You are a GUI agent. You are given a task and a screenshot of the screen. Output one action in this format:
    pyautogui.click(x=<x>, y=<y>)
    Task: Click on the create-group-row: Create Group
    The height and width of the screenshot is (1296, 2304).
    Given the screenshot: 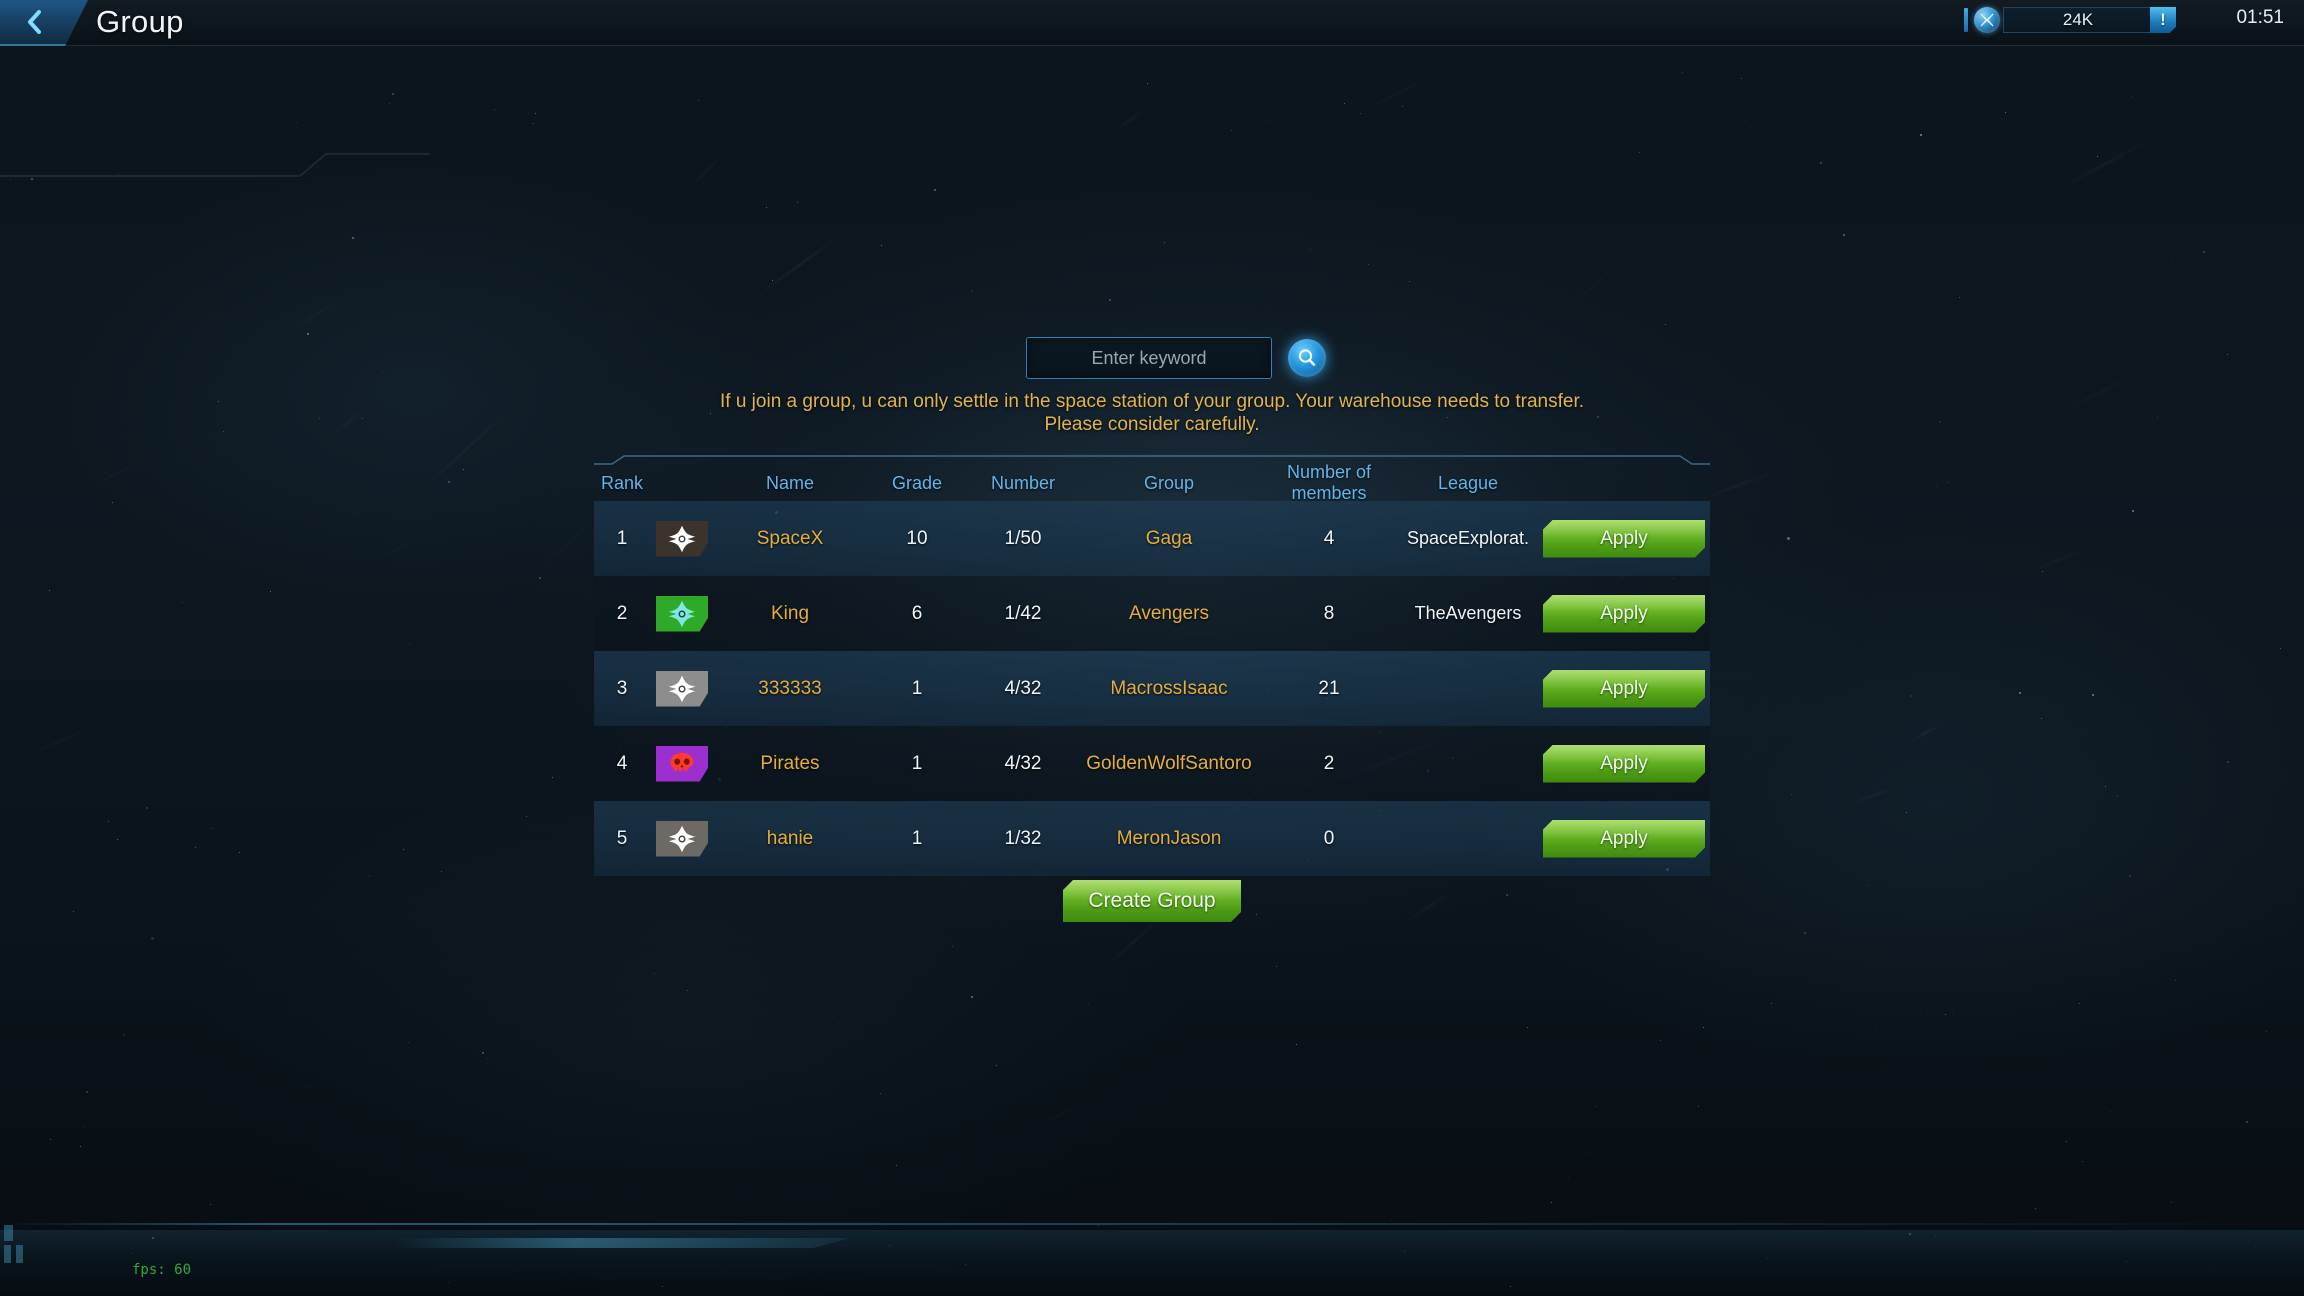 What is the action you would take?
    pyautogui.click(x=1152, y=901)
    